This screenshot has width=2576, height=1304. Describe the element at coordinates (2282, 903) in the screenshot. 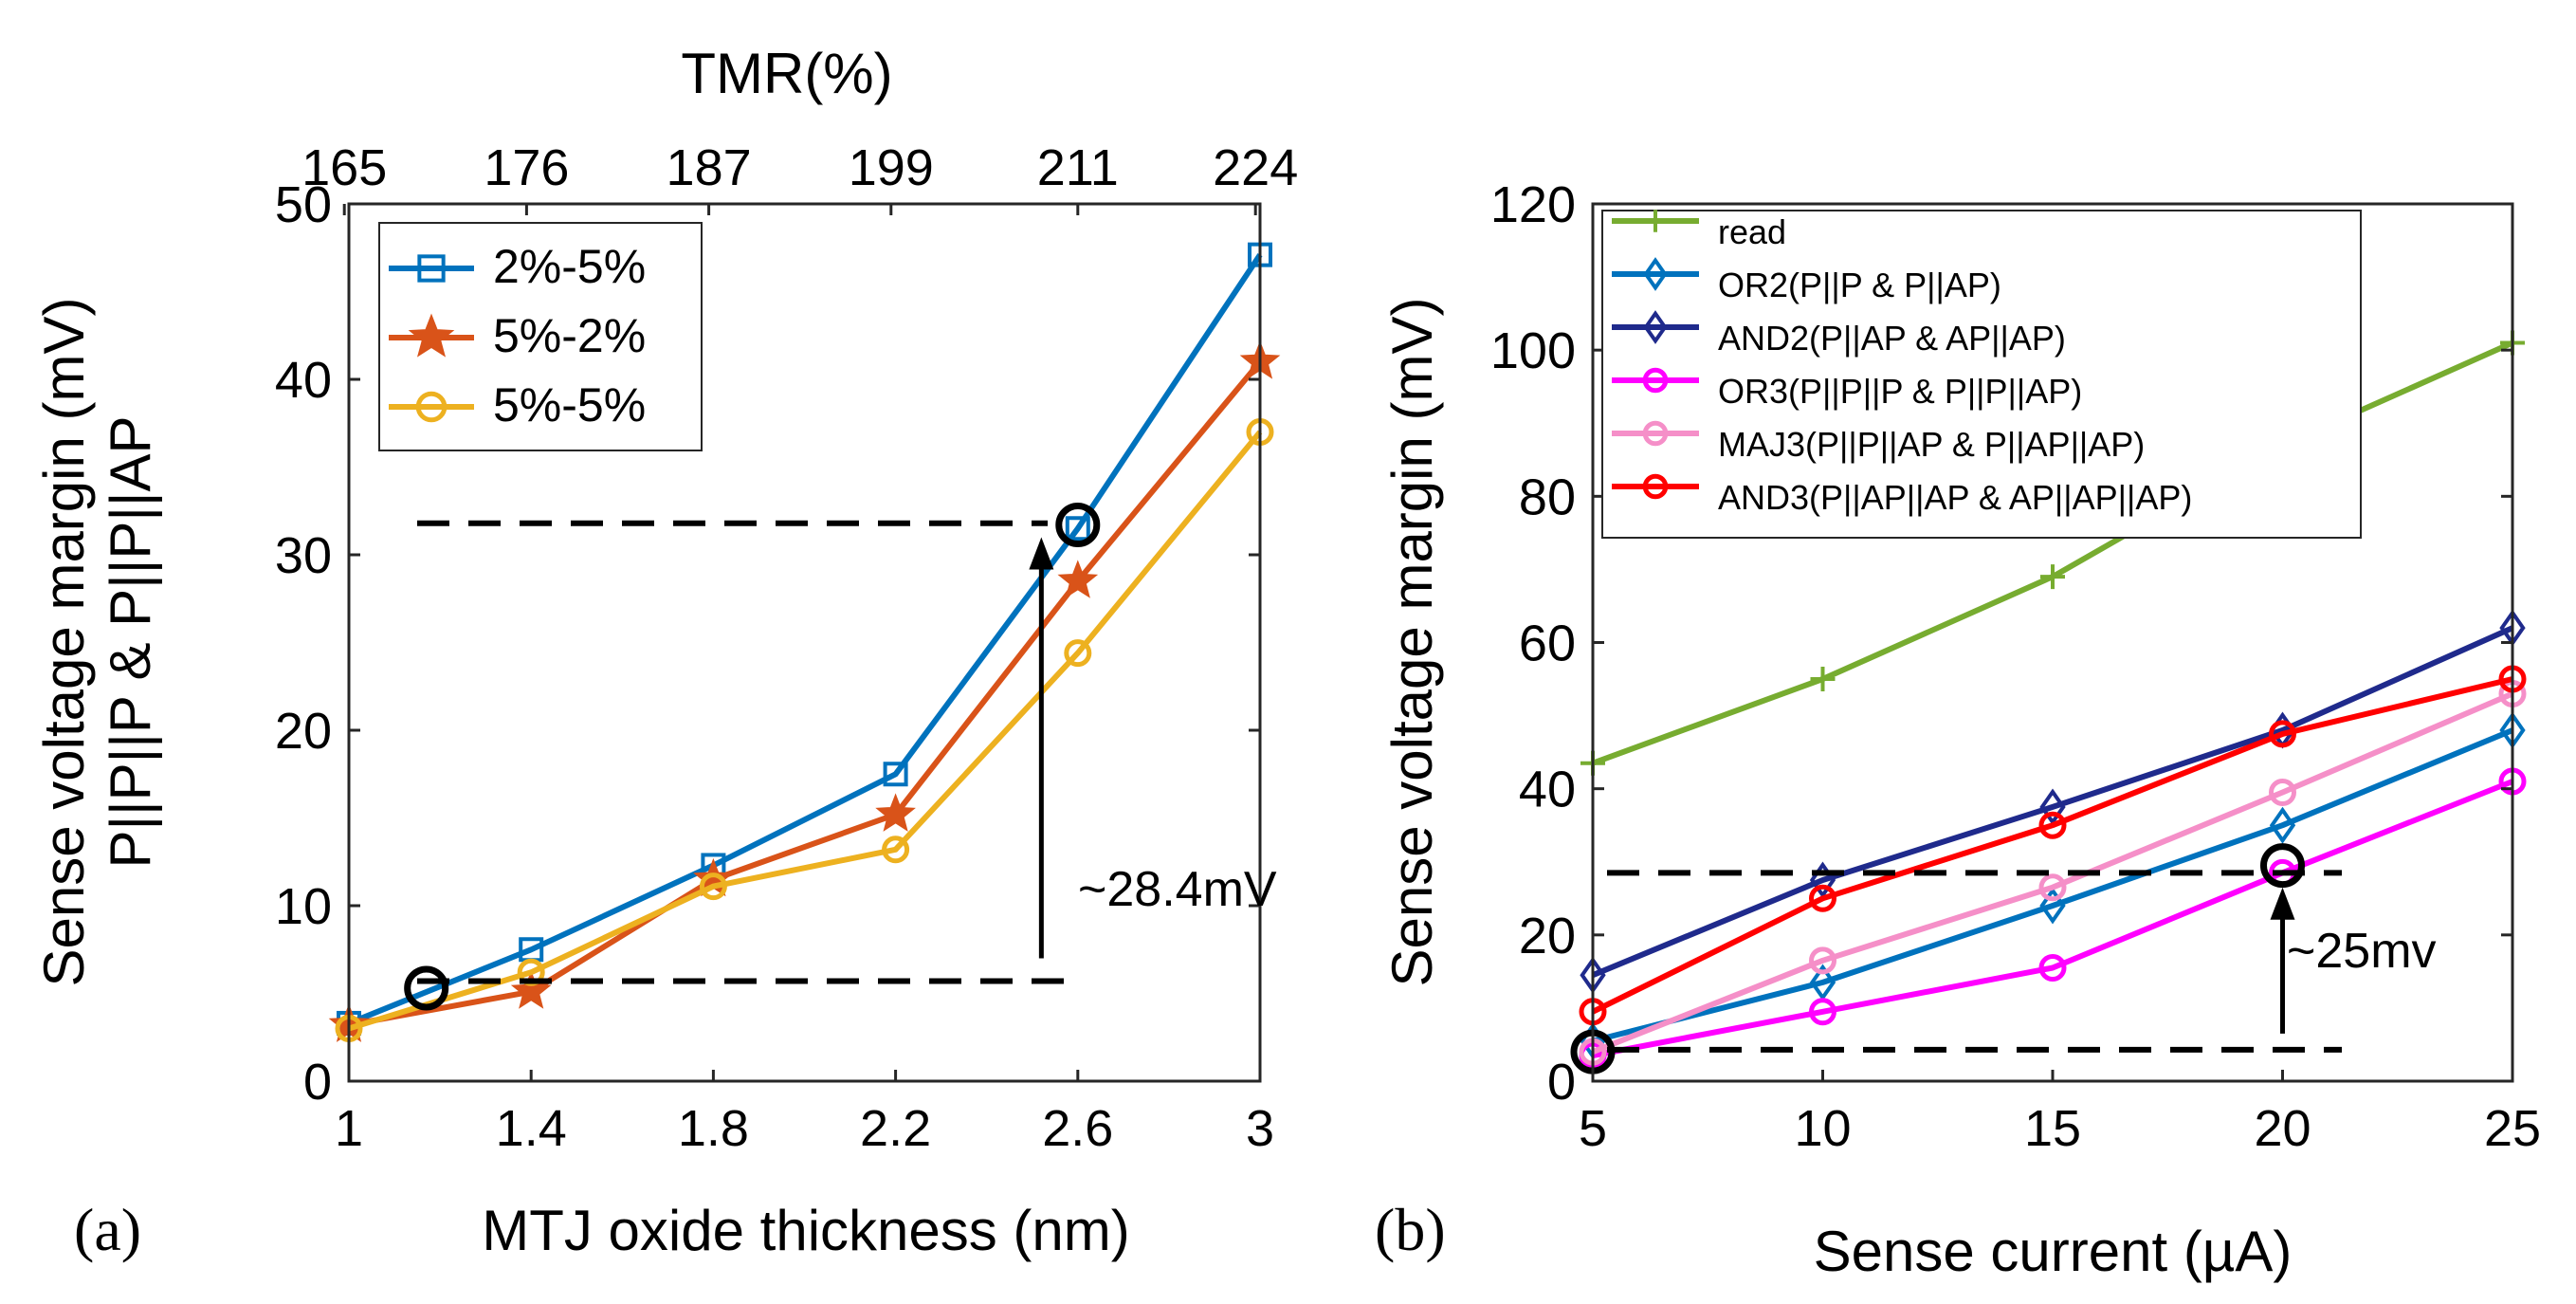

I see `arrow-B-head` at that location.